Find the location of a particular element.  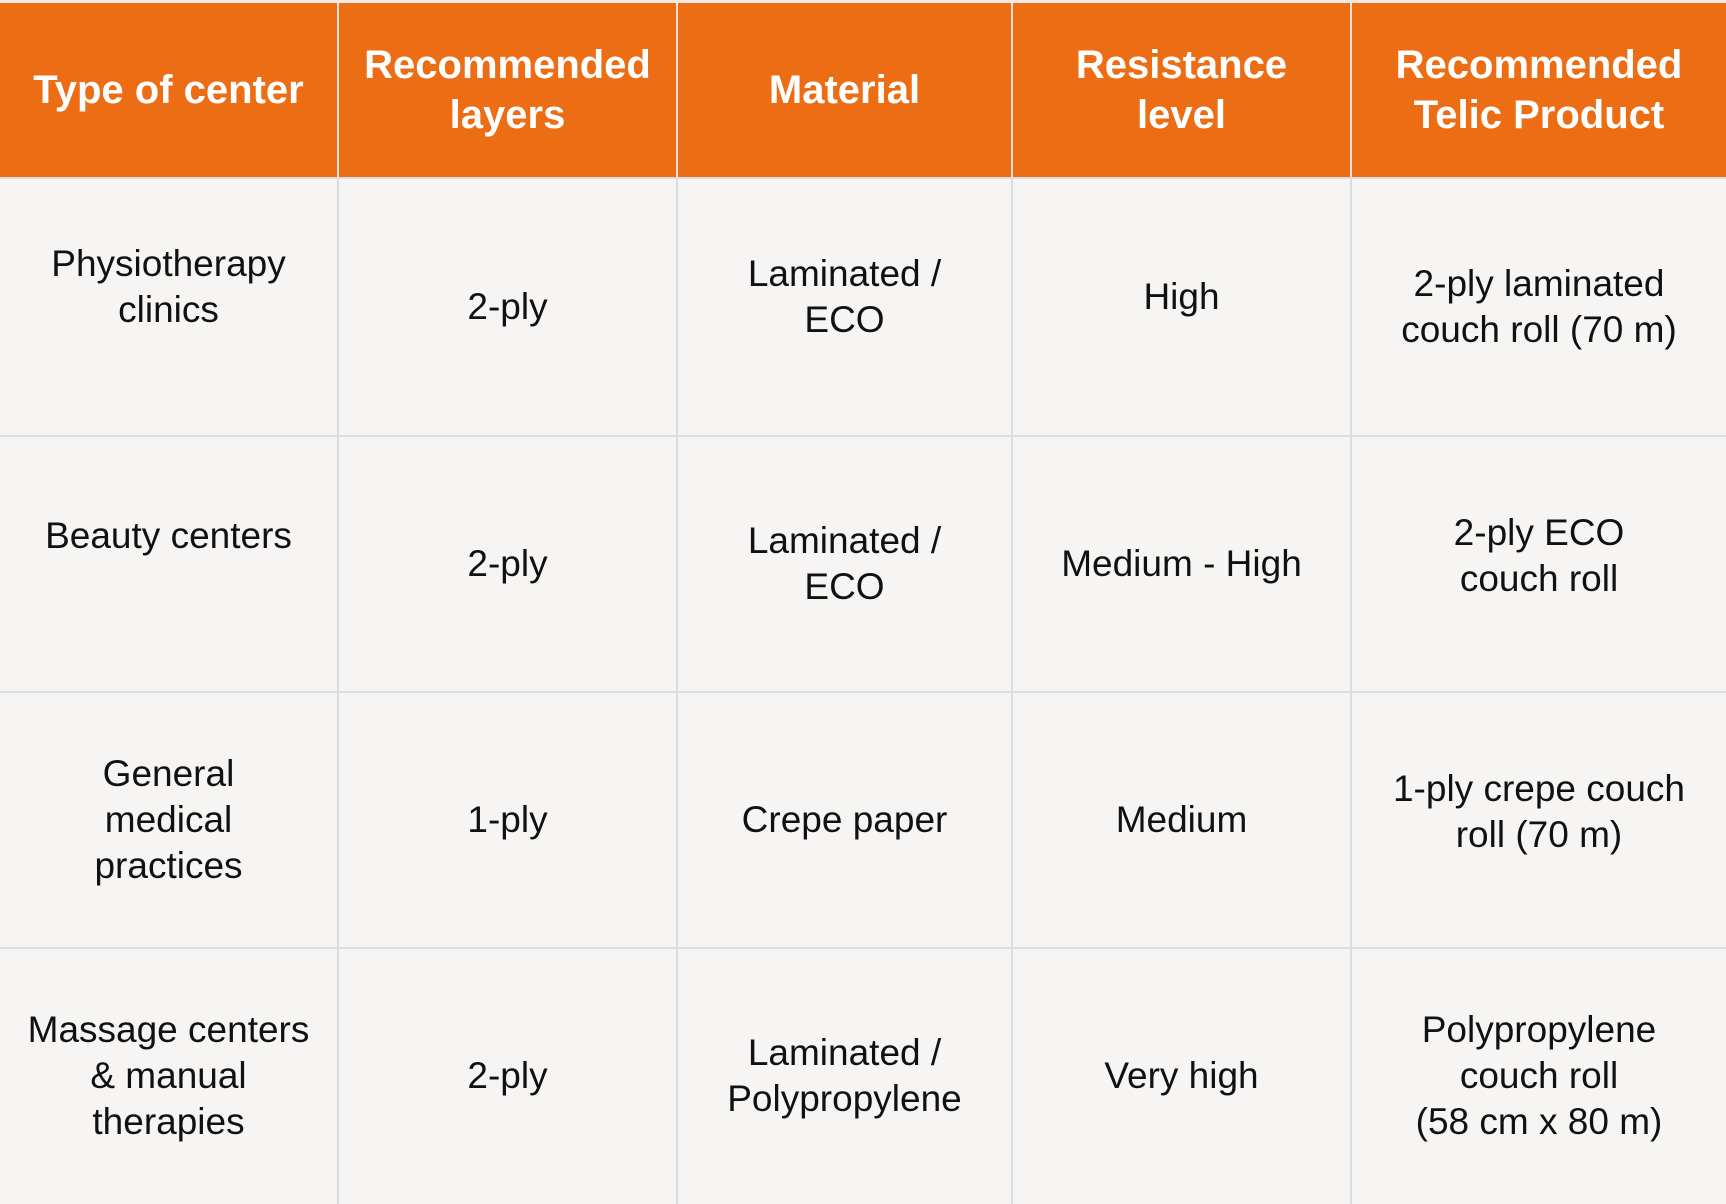

cell-material: Laminated / Polypropylene is located at coordinates (844, 1075).